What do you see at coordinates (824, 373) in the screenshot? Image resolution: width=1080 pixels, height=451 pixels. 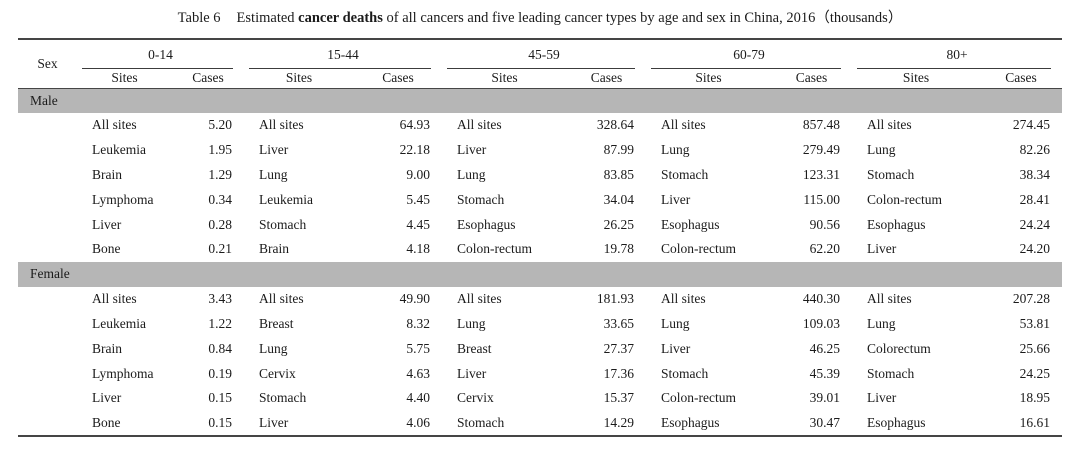 I see `cases-cell: 45.39` at bounding box center [824, 373].